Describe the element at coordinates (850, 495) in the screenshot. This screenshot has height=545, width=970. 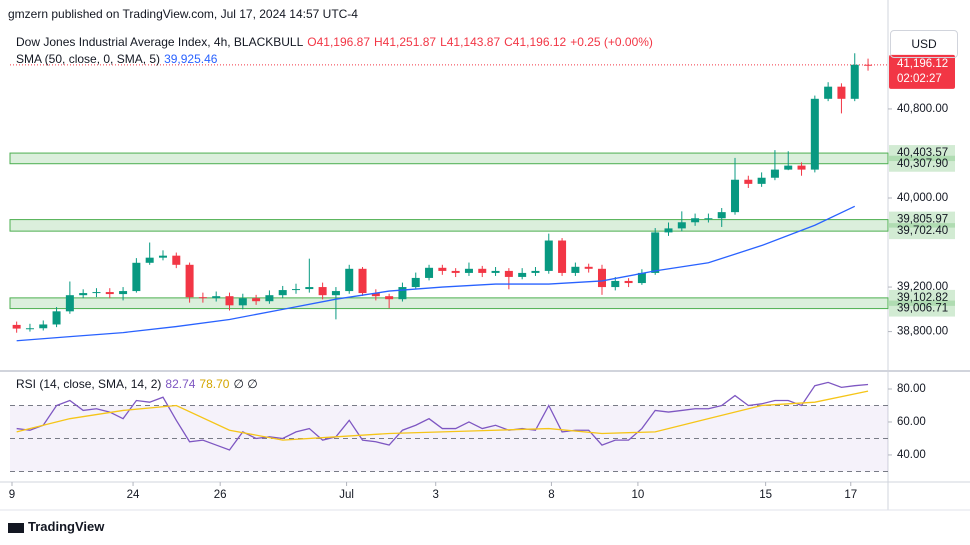
I see `x-tick-label: 17` at that location.